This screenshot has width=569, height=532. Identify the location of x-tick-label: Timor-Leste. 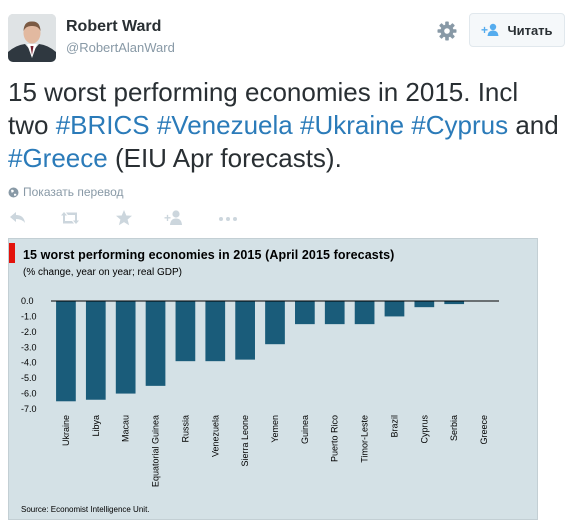
(365, 439).